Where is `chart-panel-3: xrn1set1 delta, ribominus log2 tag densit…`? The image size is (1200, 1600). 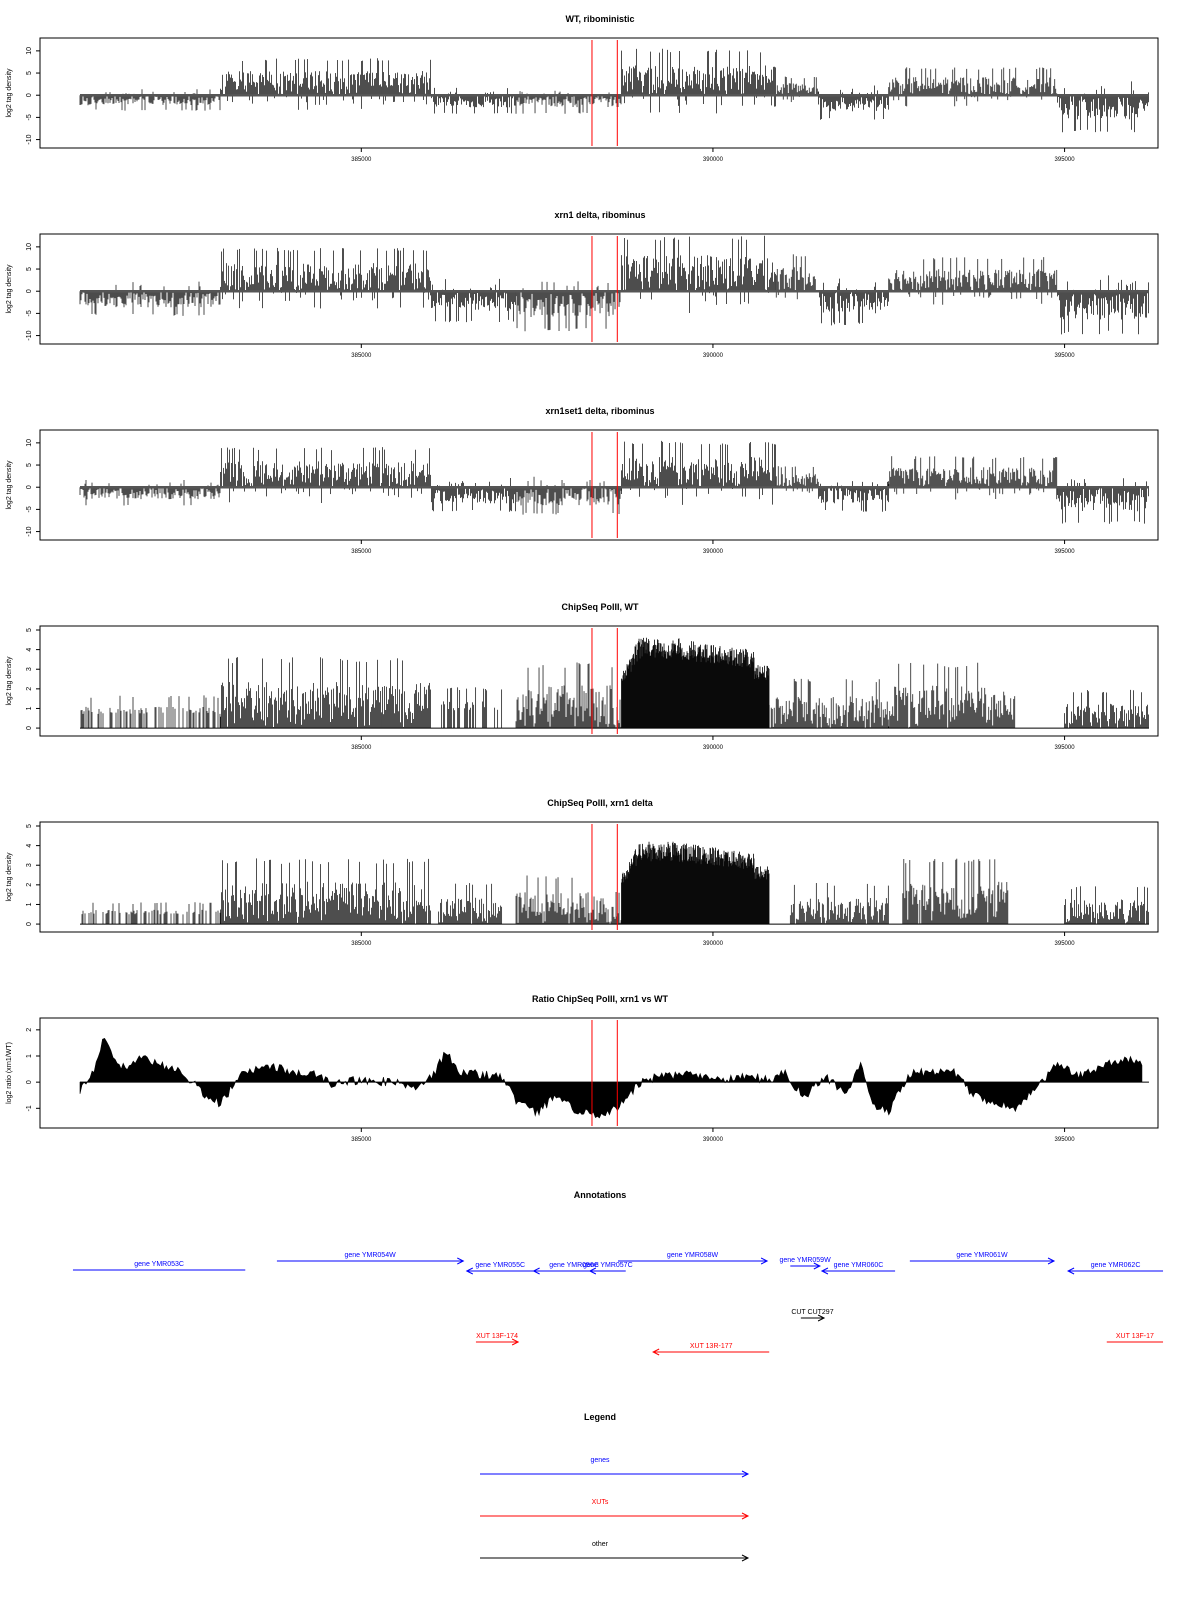 chart-panel-3: xrn1set1 delta, ribominus log2 tag densit… is located at coordinates (582, 480).